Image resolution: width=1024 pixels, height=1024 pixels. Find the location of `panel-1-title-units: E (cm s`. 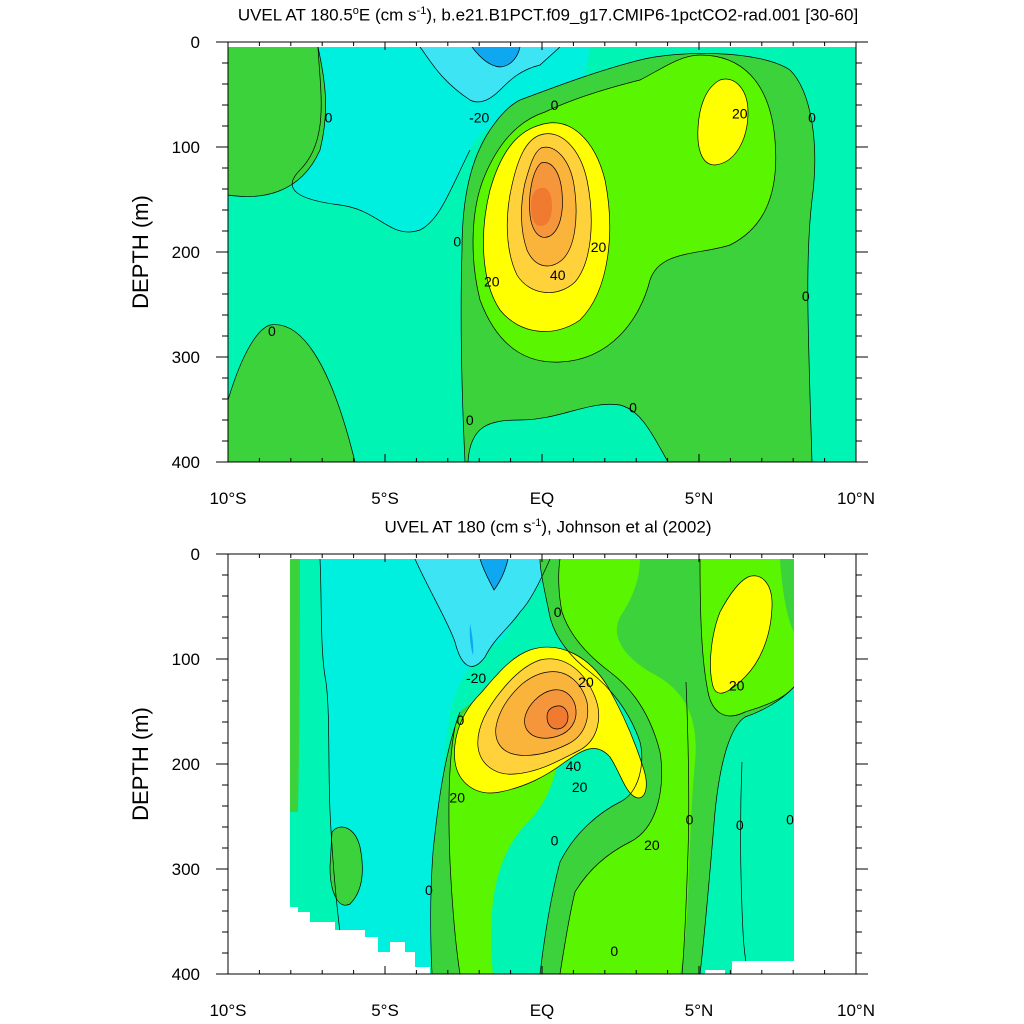

panel-1-title-units: E (cm s is located at coordinates (387, 15).